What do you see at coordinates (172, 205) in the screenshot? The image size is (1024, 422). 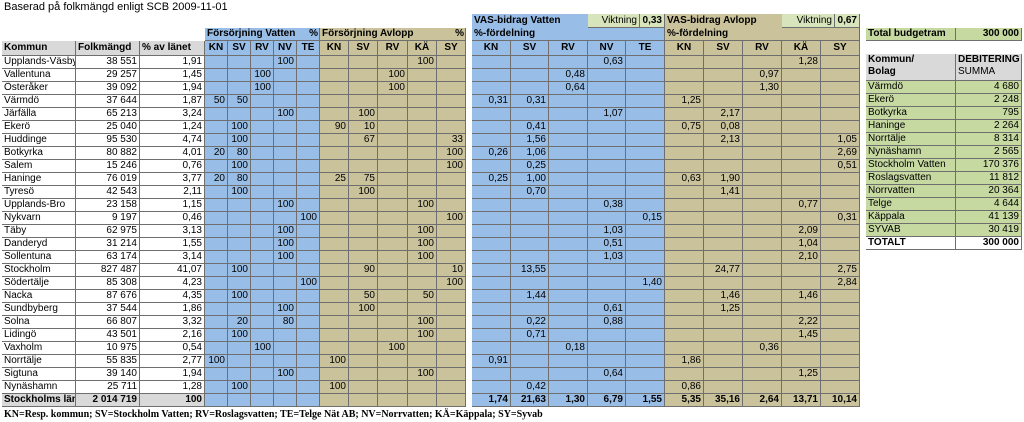 I see `value-cell: 1,15` at bounding box center [172, 205].